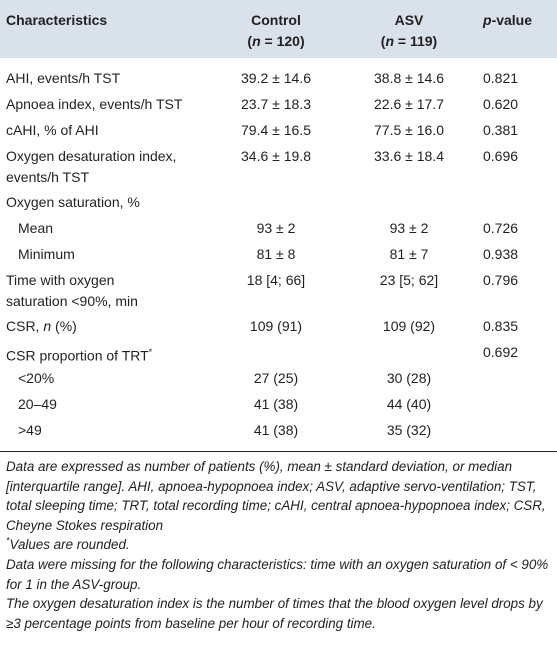 The height and width of the screenshot is (667, 557). What do you see at coordinates (72, 290) in the screenshot?
I see `row-label: Time with oxygen saturation <90%, min` at bounding box center [72, 290].